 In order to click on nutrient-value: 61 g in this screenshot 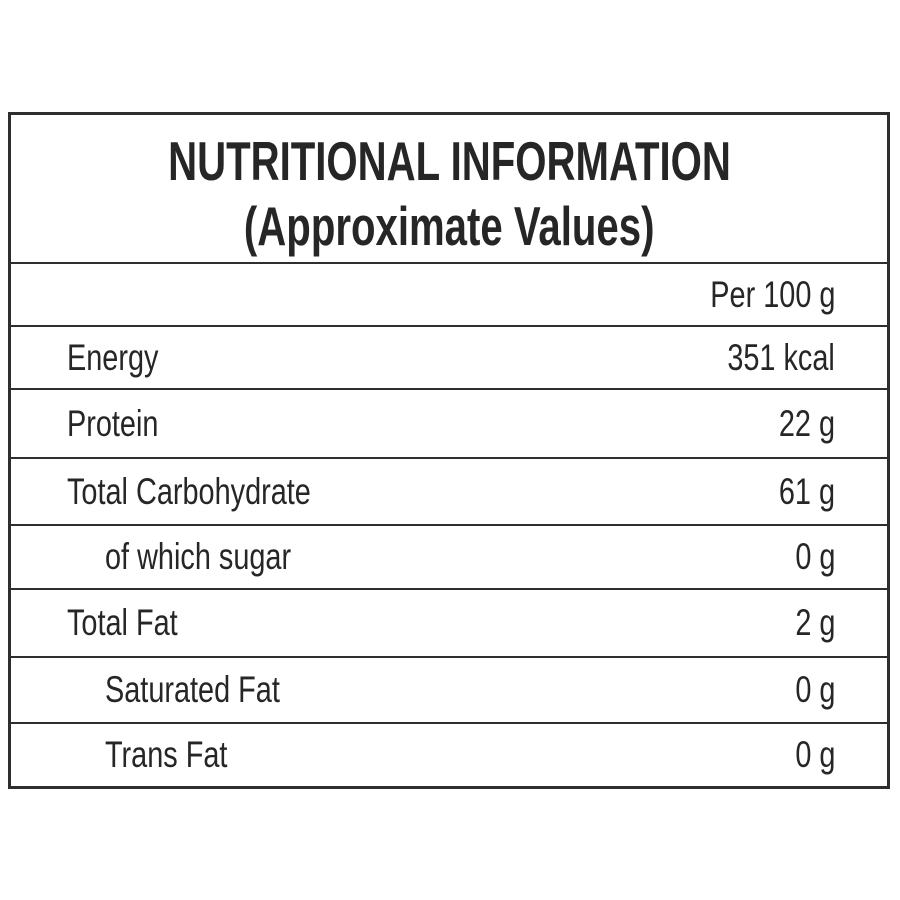, I will do `click(806, 491)`.